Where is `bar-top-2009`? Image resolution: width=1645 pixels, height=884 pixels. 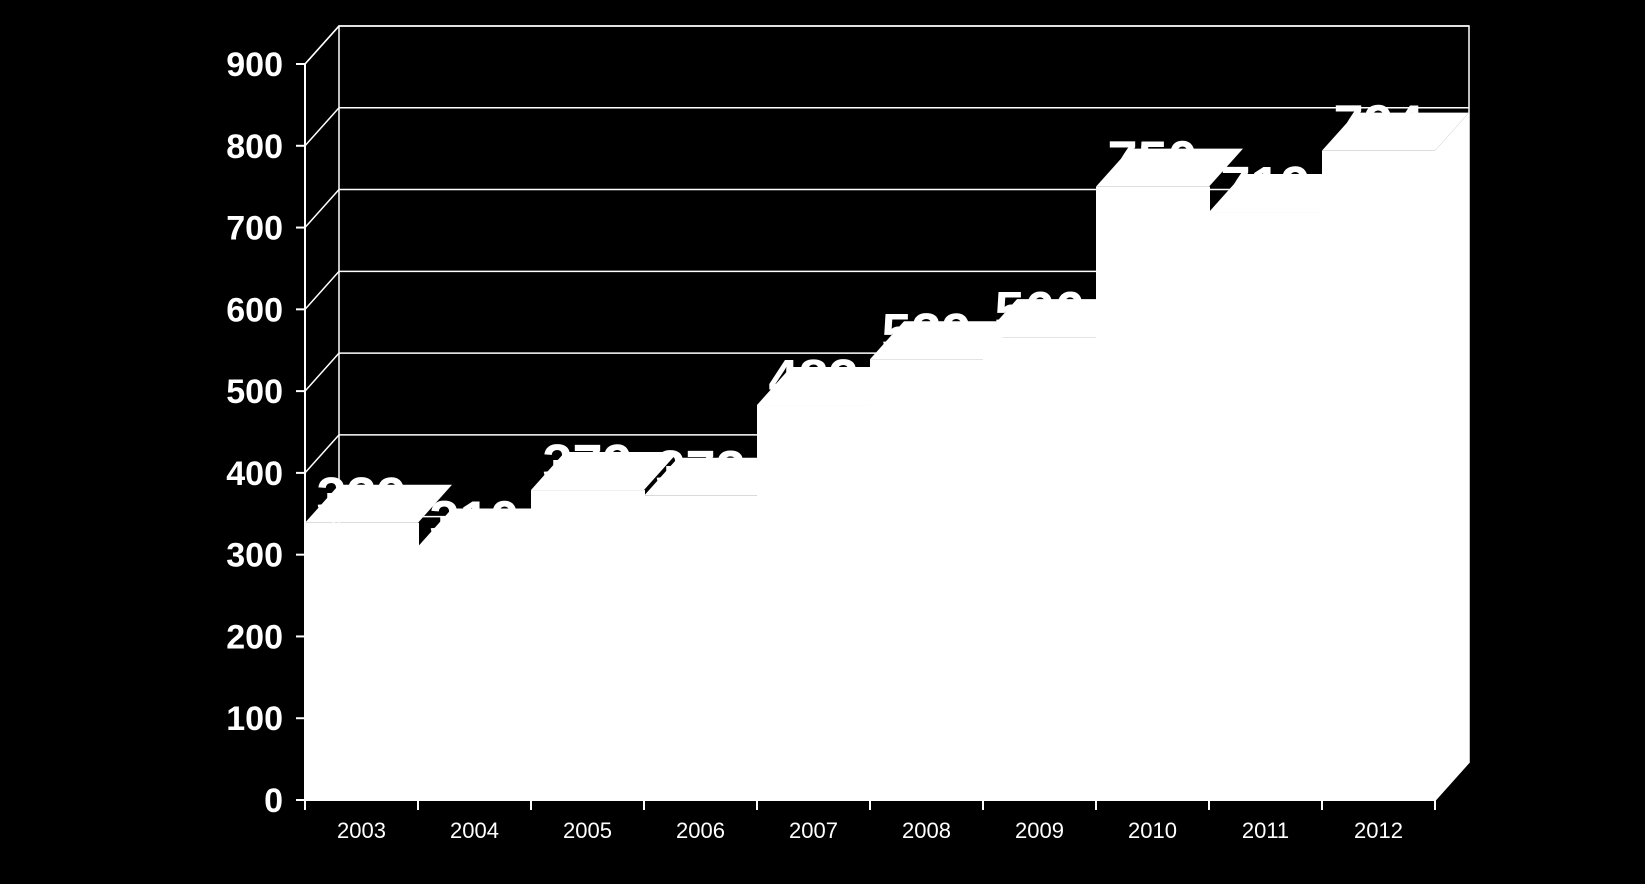 bar-top-2009 is located at coordinates (1056, 318).